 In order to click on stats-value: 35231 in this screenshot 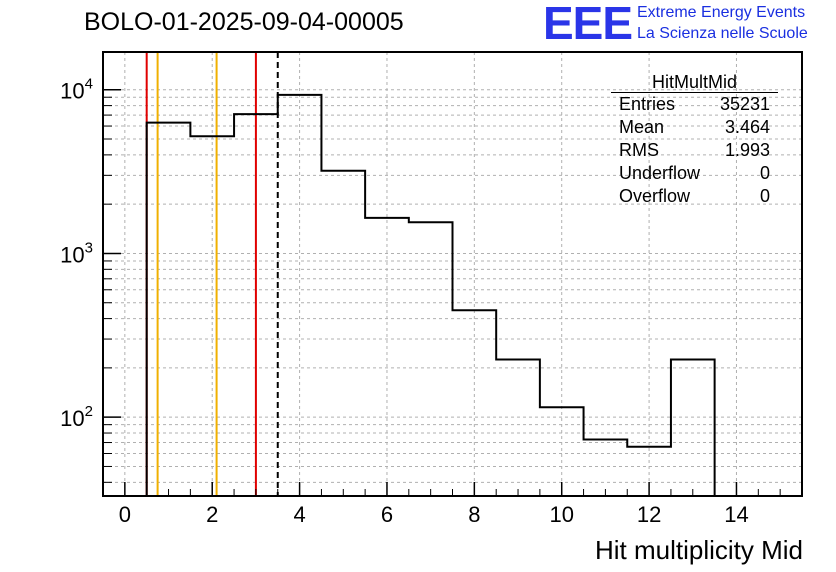, I will do `click(744, 104)`.